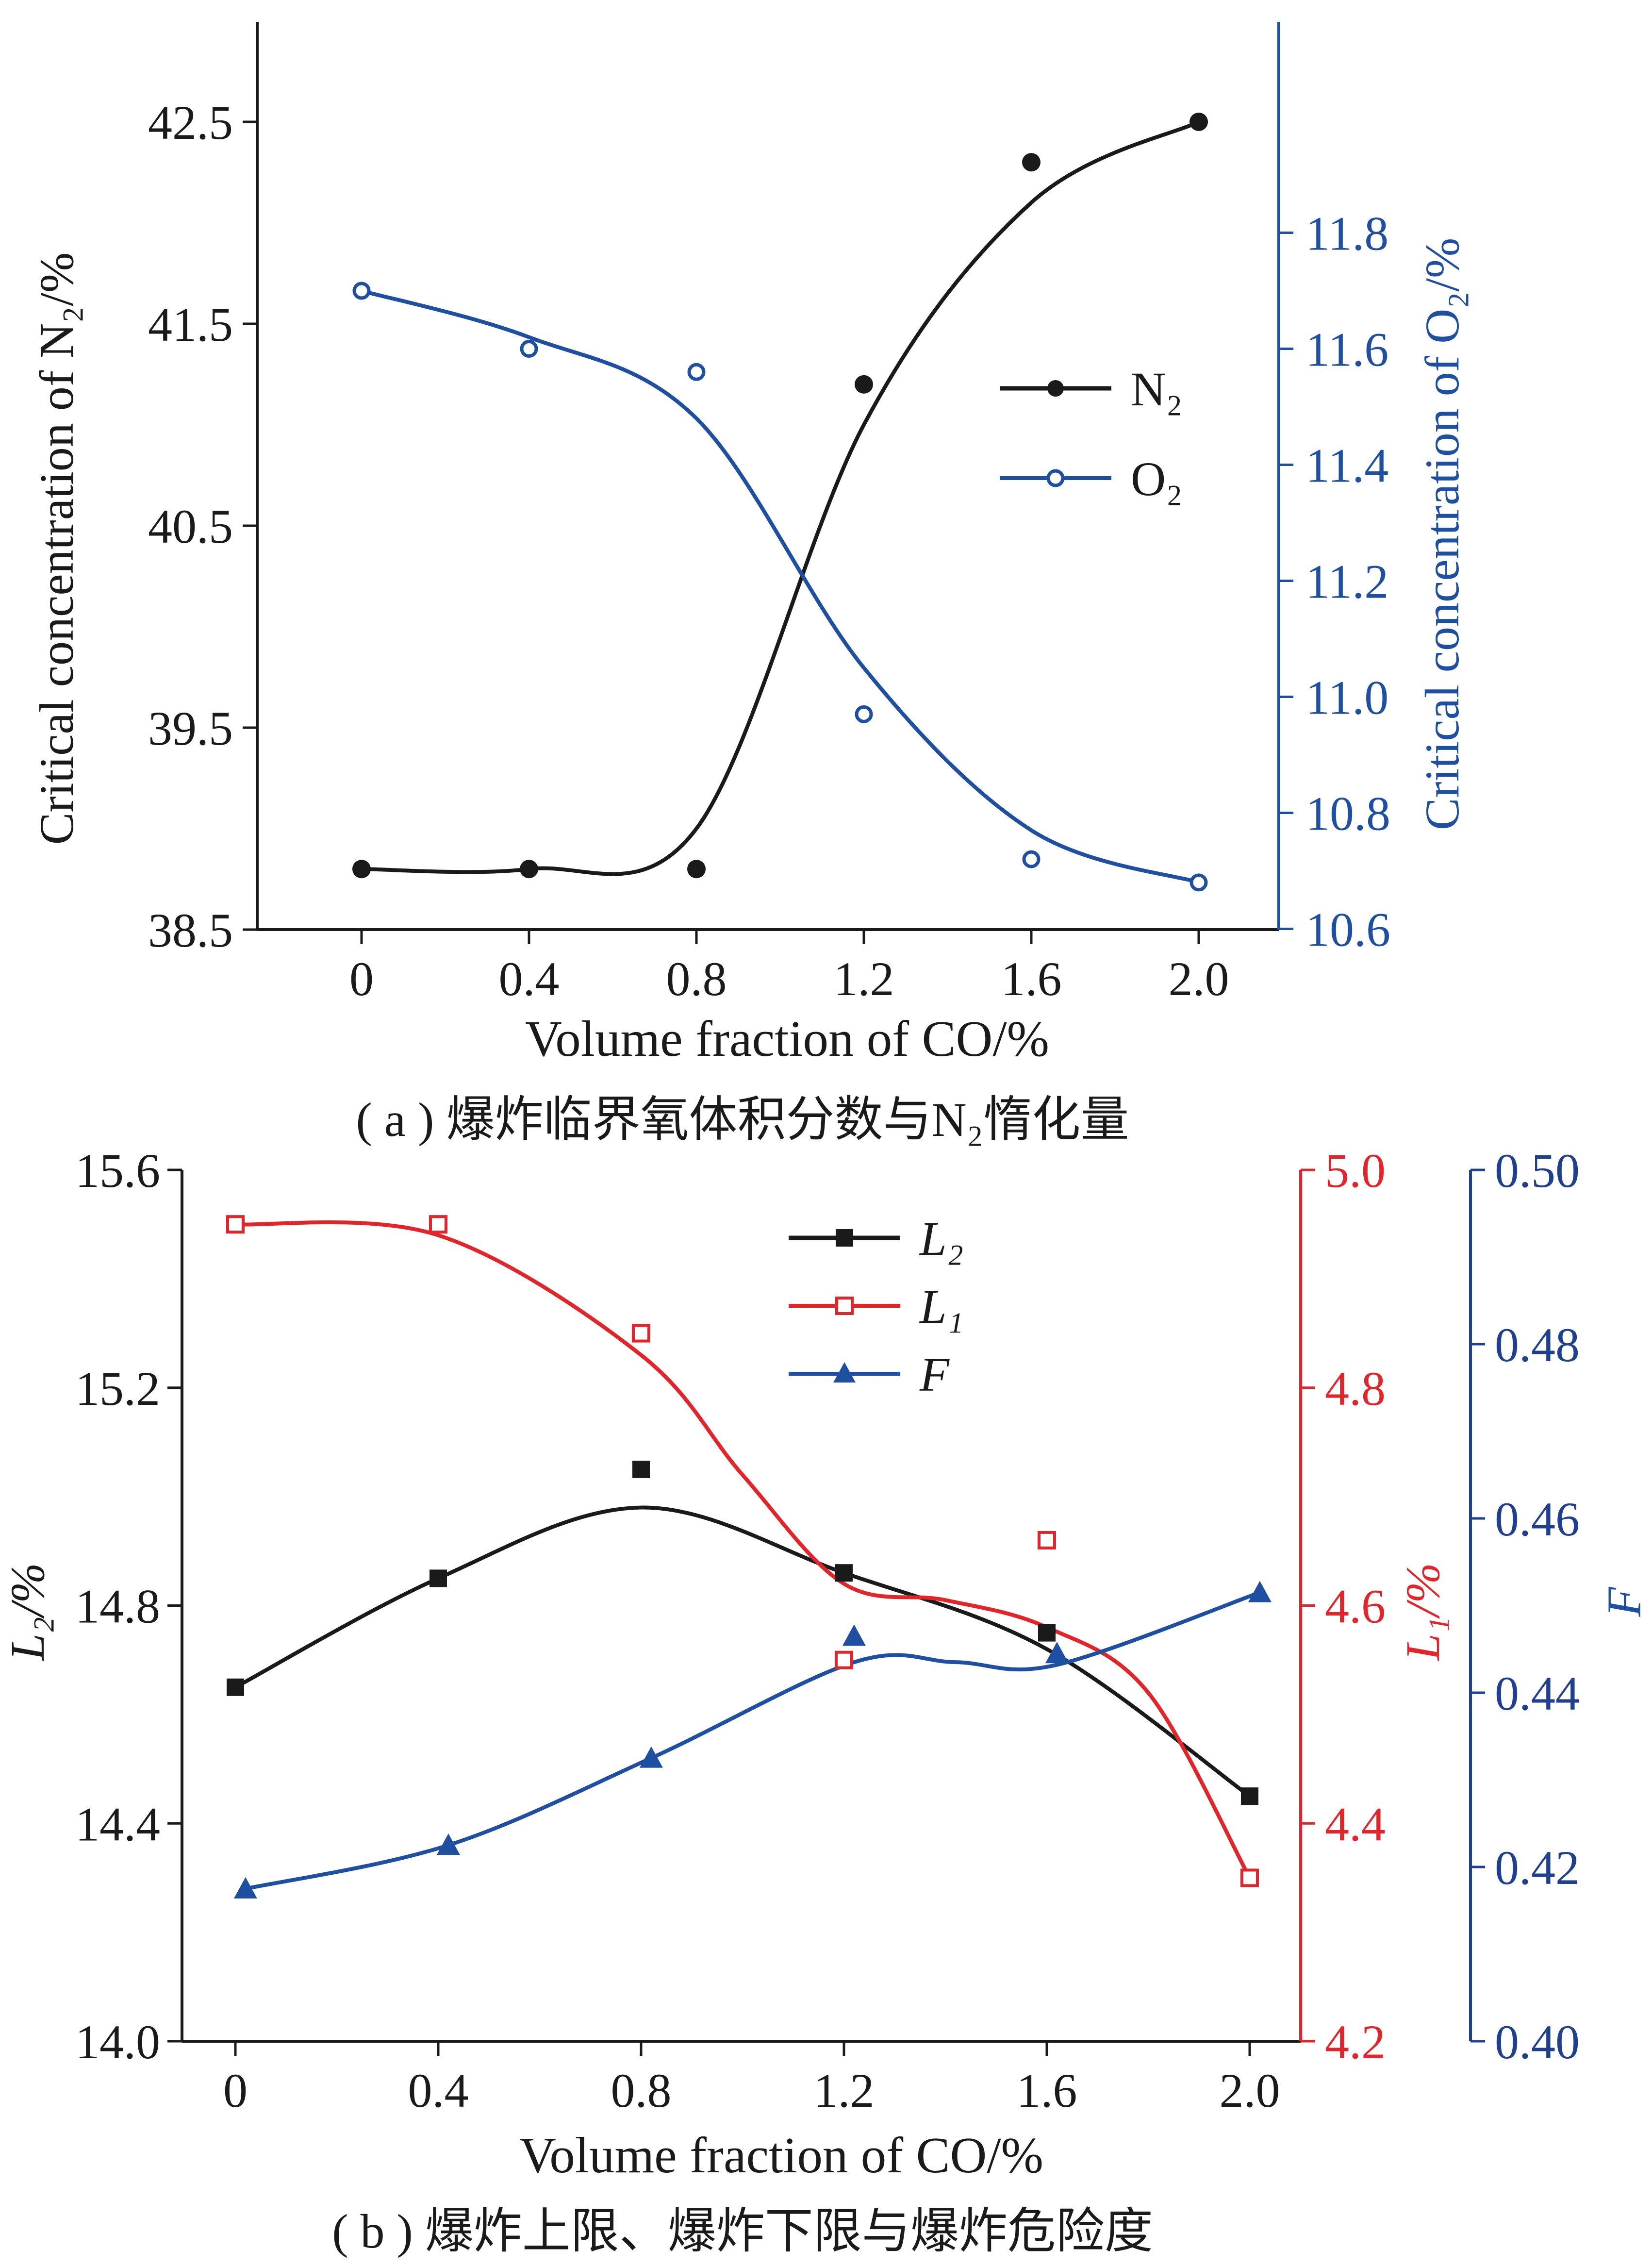 The image size is (1652, 2266). Describe the element at coordinates (1538, 1868) in the screenshot. I see `b-right2-tick-label: 0.42` at that location.